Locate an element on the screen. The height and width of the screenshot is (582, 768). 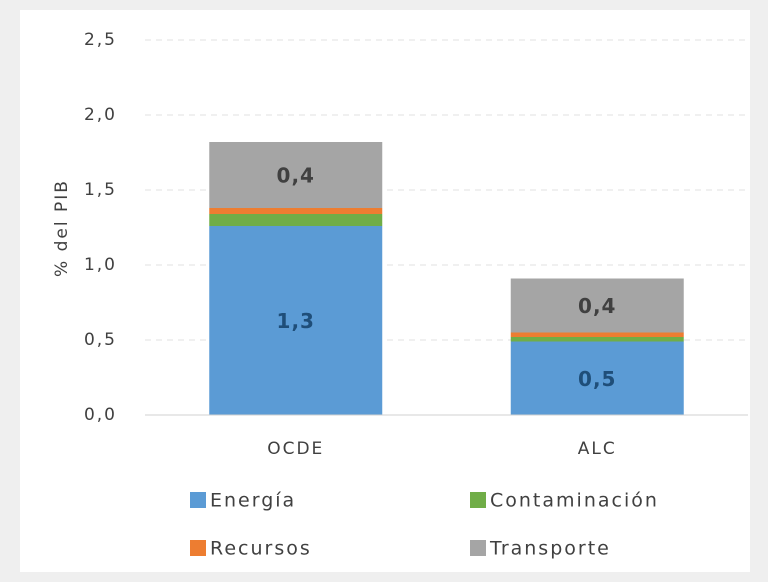
legend-label: Transporte is located at coordinates (550, 549).